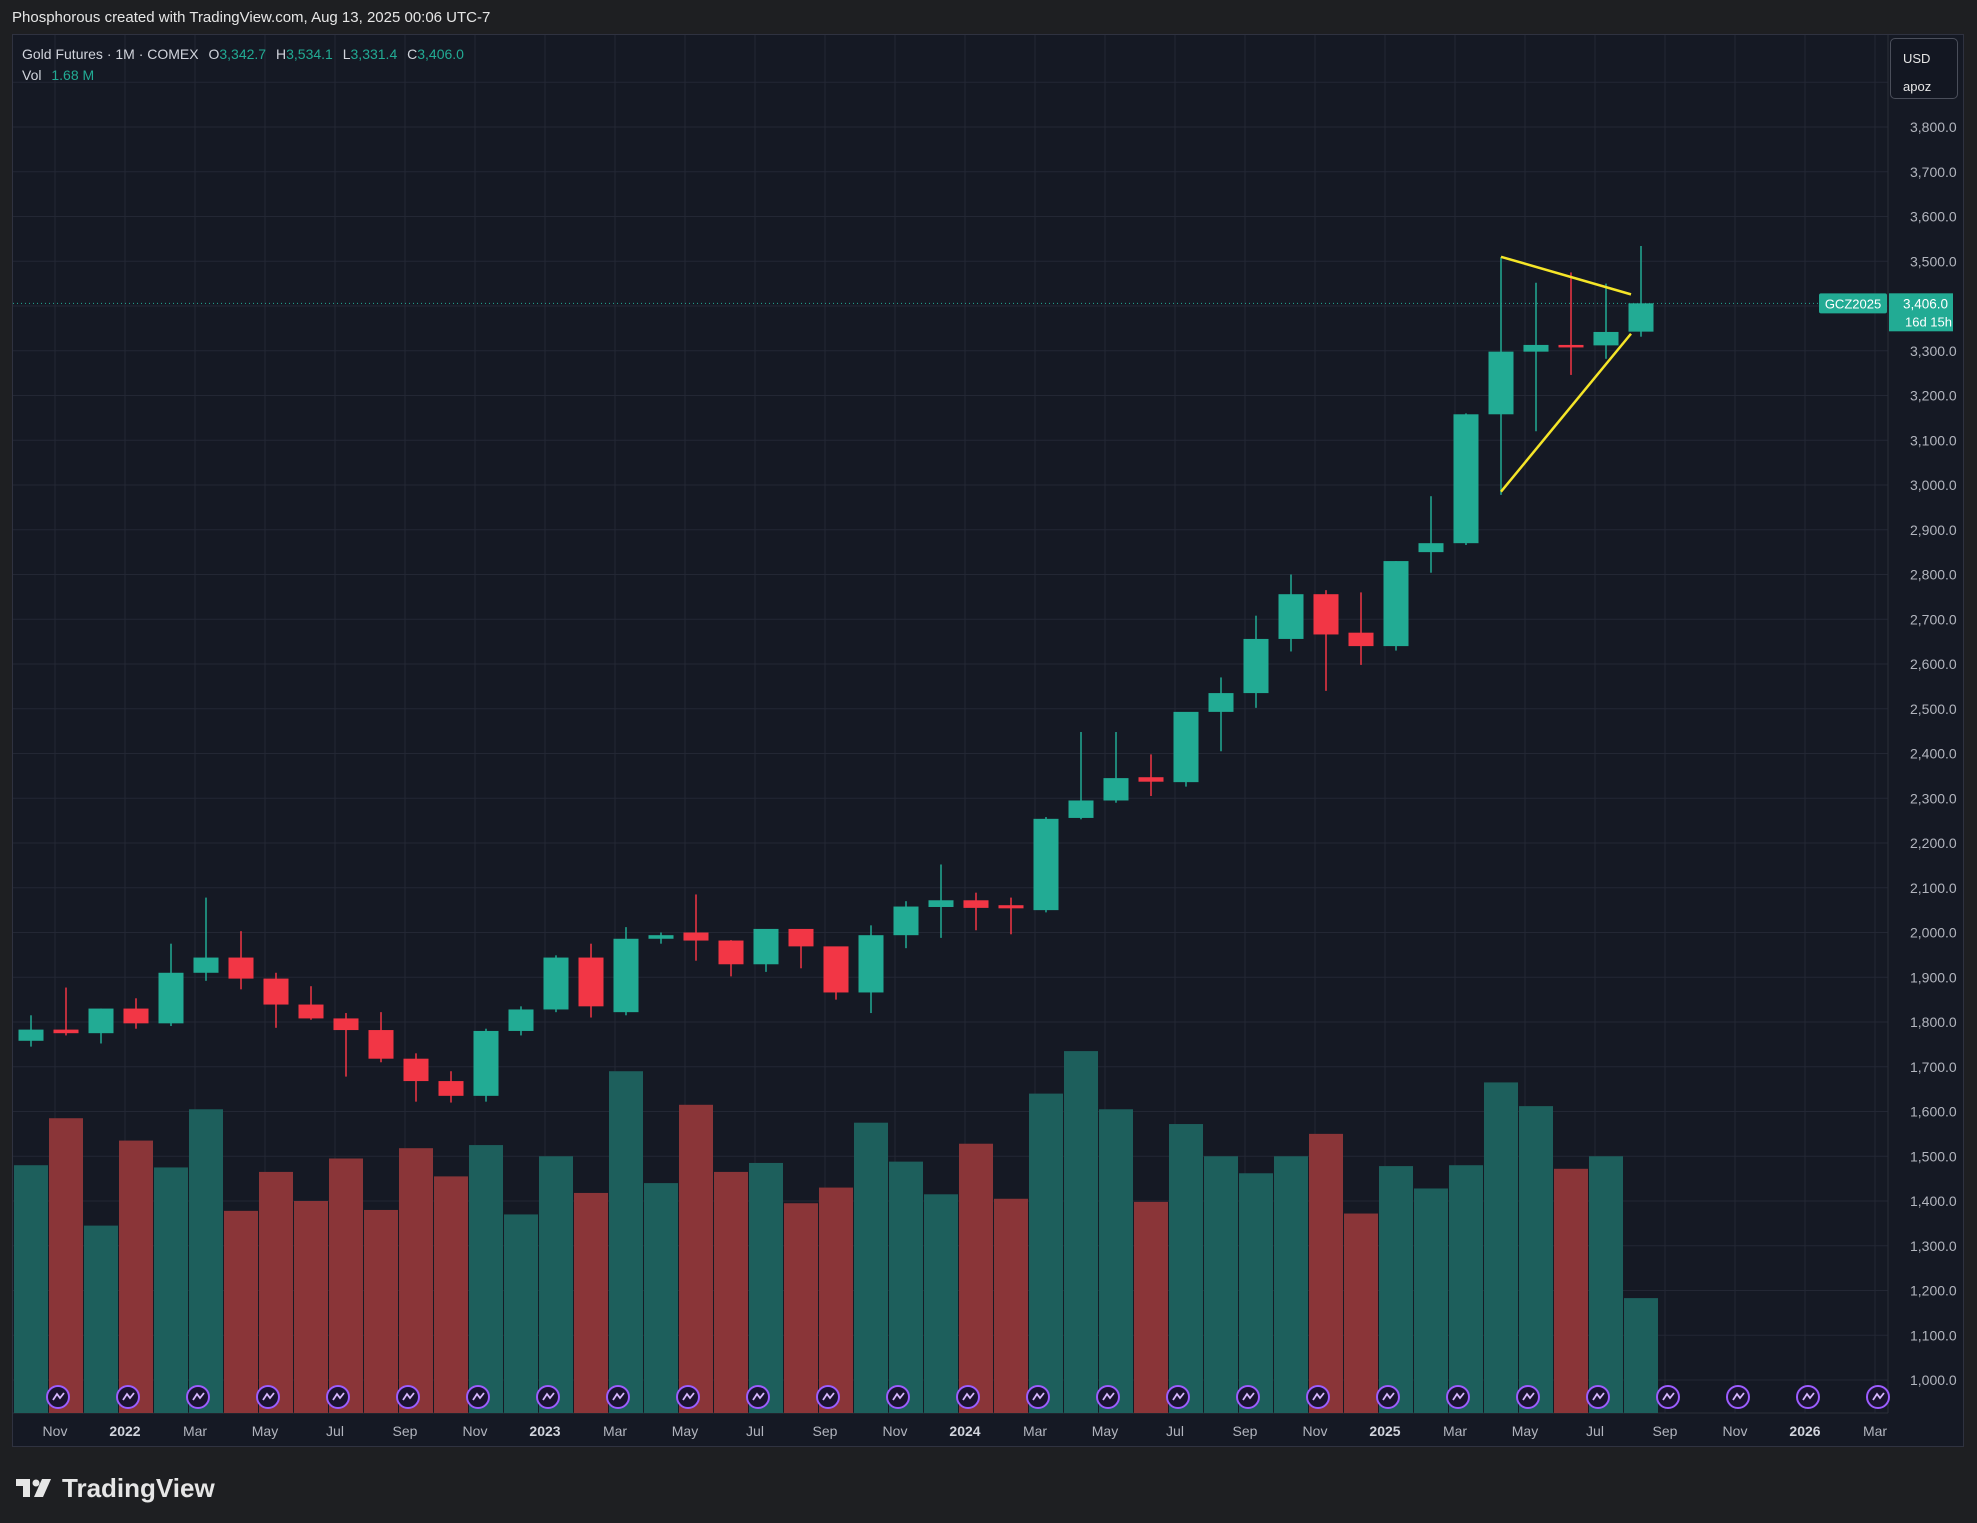 This screenshot has width=1977, height=1523. I want to click on price-tick-label: 2,100.0, so click(1933, 888).